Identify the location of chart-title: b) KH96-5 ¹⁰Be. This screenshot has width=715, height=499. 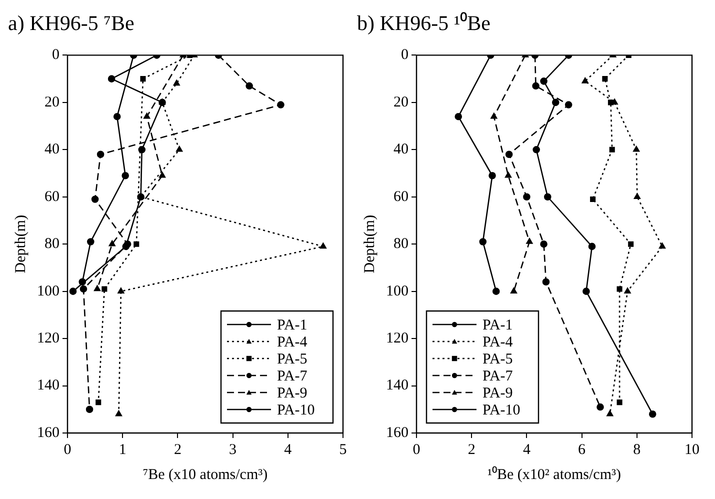
(423, 23).